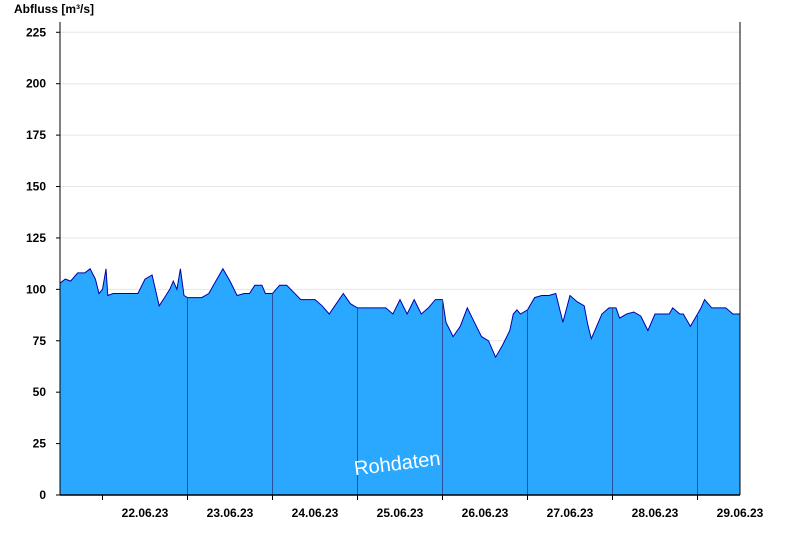  Describe the element at coordinates (42, 495) in the screenshot. I see `y-tick-label: 0` at that location.